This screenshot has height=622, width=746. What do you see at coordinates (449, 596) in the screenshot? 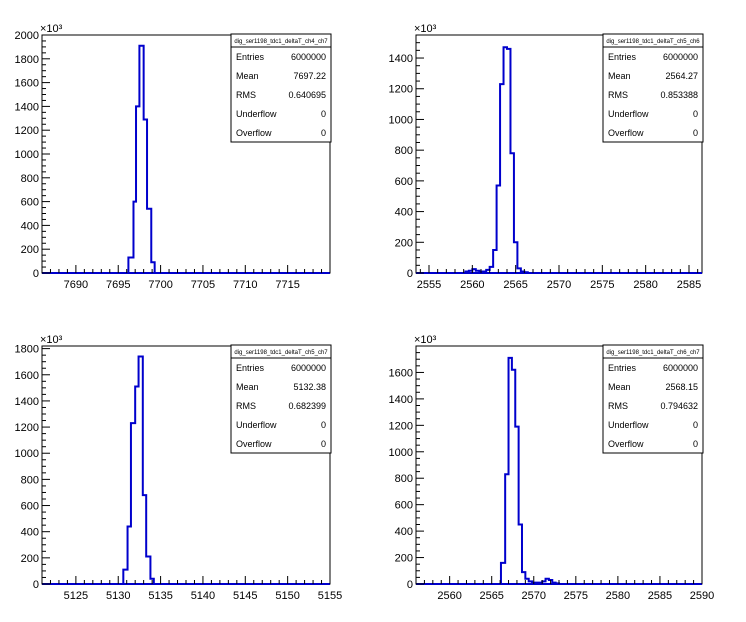
I see `x-tick-label: 2560` at bounding box center [449, 596].